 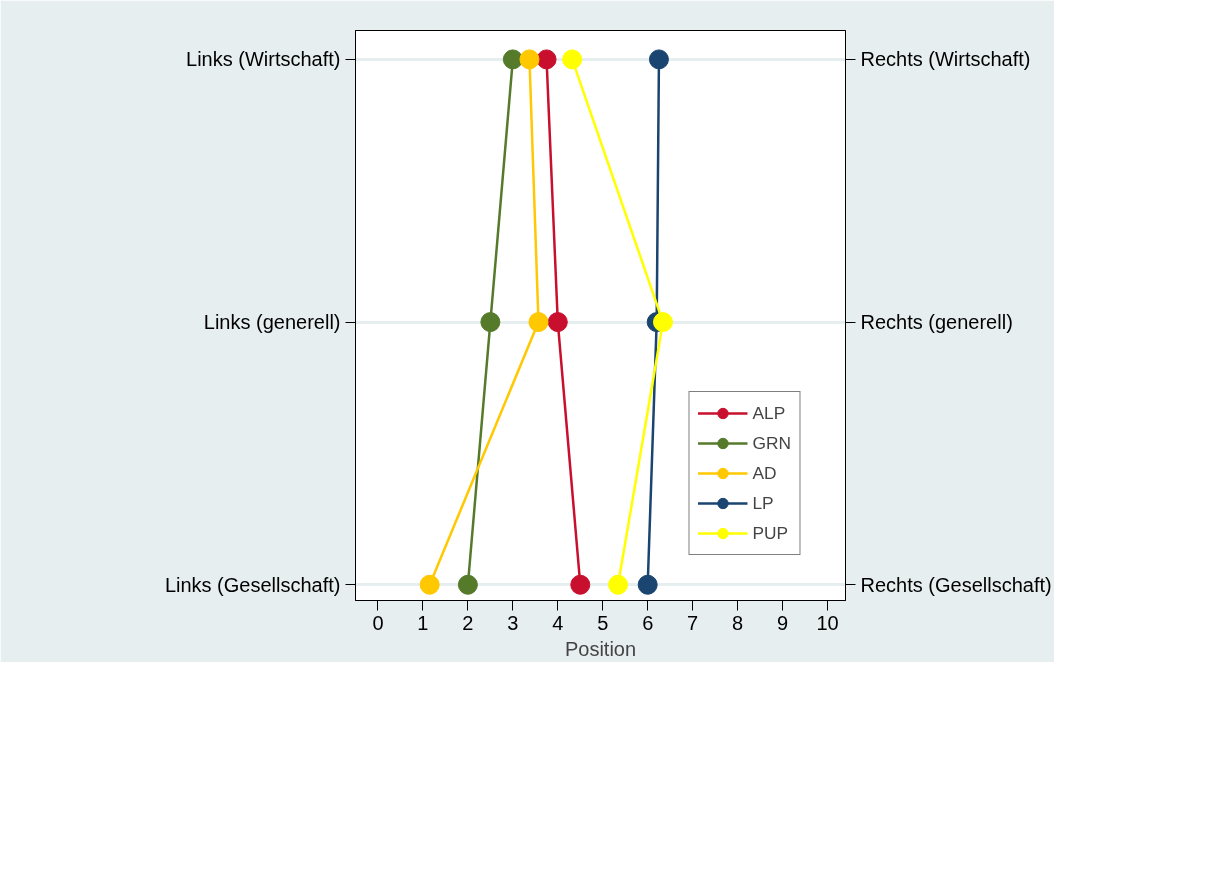 What do you see at coordinates (378, 622) in the screenshot?
I see `x-tick-label: 0` at bounding box center [378, 622].